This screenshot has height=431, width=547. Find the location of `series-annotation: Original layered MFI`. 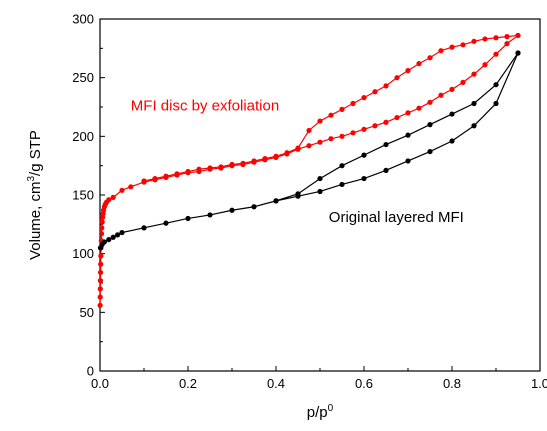

series-annotation: Original layered MFI is located at coordinates (396, 217).